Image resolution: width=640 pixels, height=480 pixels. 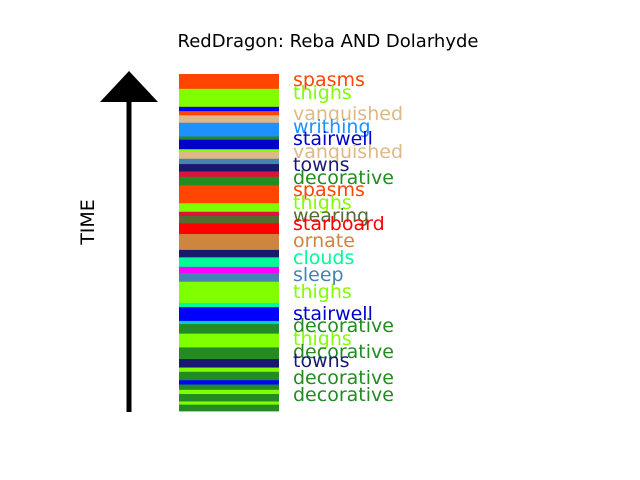 What do you see at coordinates (324, 241) in the screenshot?
I see `word-label: ornate` at bounding box center [324, 241].